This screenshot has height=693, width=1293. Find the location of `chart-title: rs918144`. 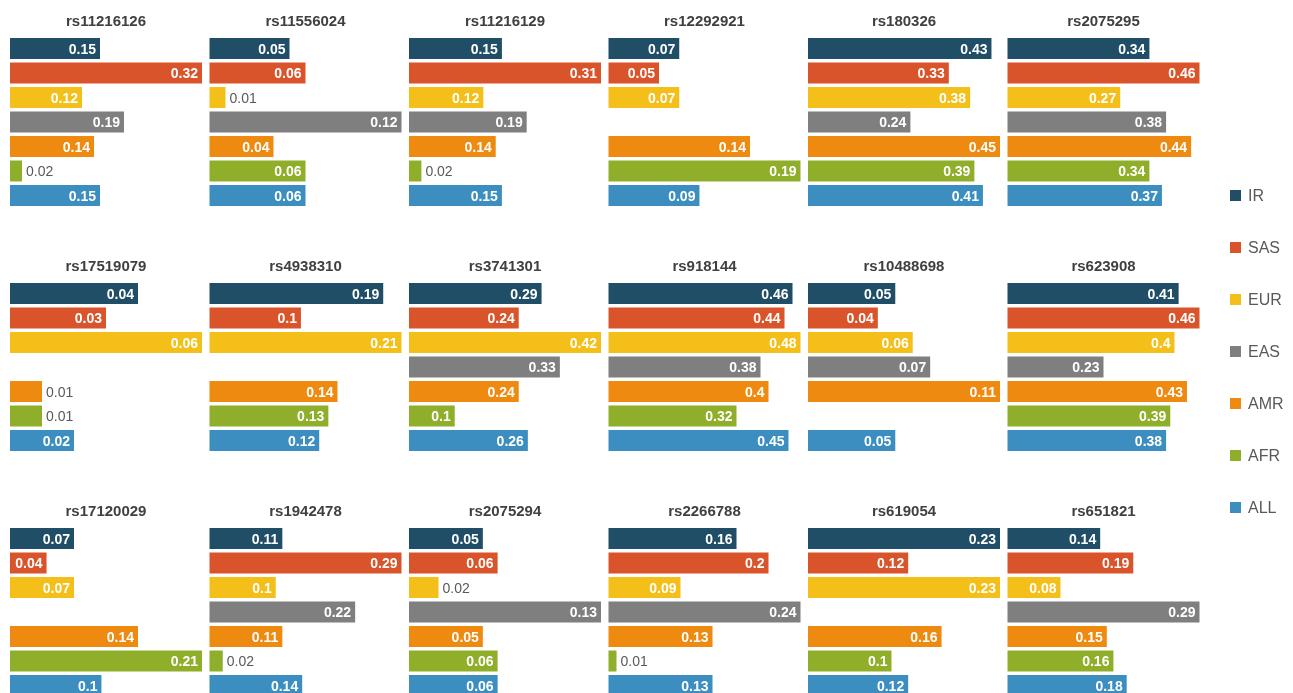

chart-title: rs918144 is located at coordinates (705, 265).